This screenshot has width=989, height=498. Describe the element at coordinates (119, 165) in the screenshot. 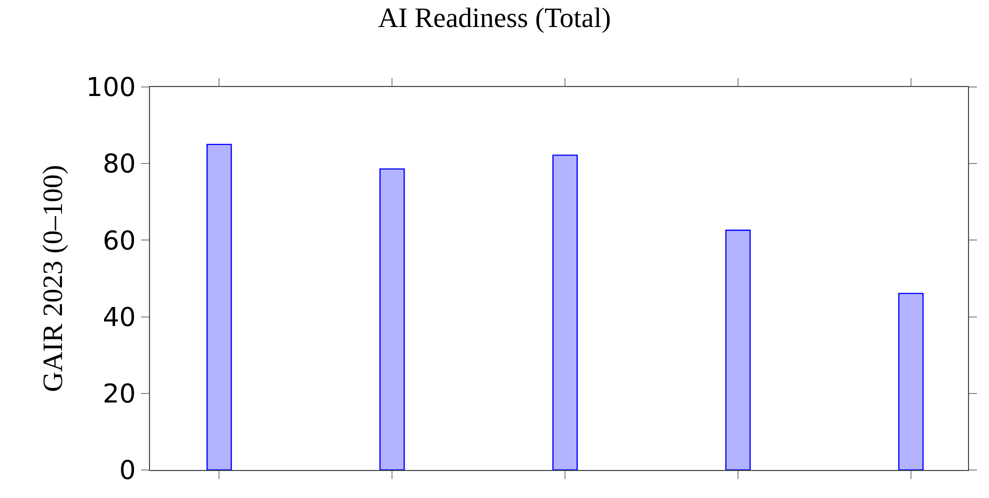

I see `y-tick-label: 80` at that location.